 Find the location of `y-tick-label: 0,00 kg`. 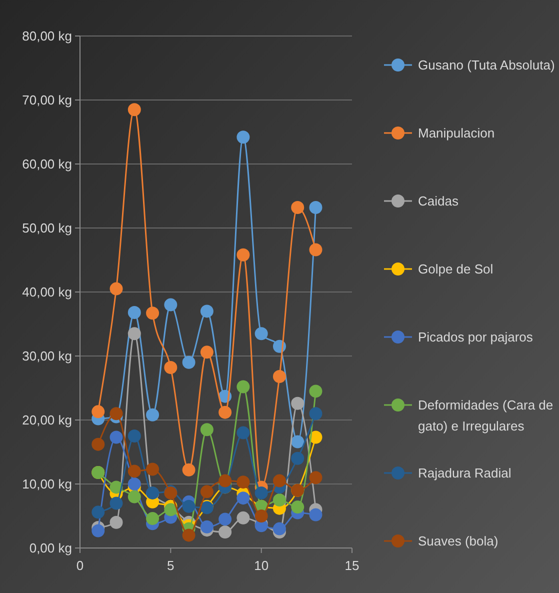

y-tick-label: 0,00 kg is located at coordinates (50, 548).